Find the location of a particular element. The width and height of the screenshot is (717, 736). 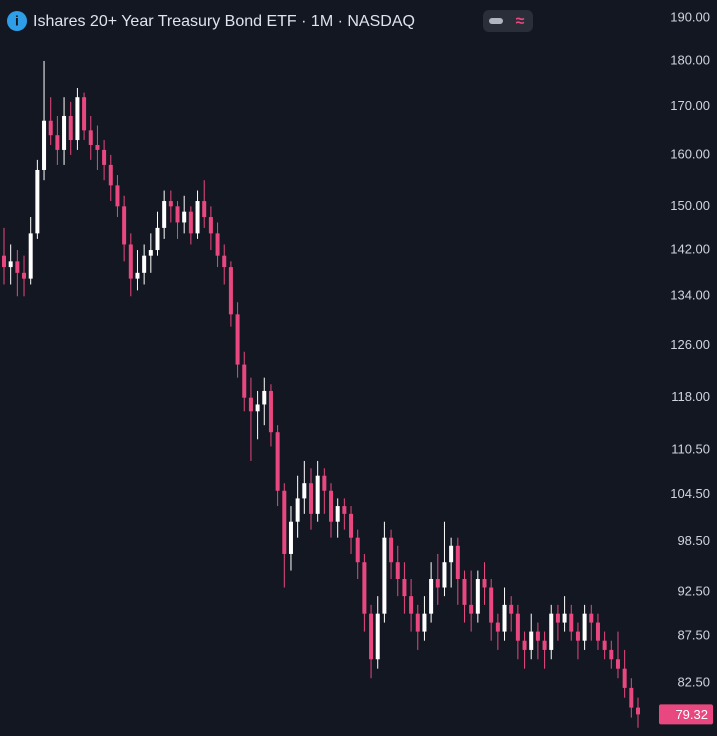

y-tick-label: 190.00 is located at coordinates (690, 16).